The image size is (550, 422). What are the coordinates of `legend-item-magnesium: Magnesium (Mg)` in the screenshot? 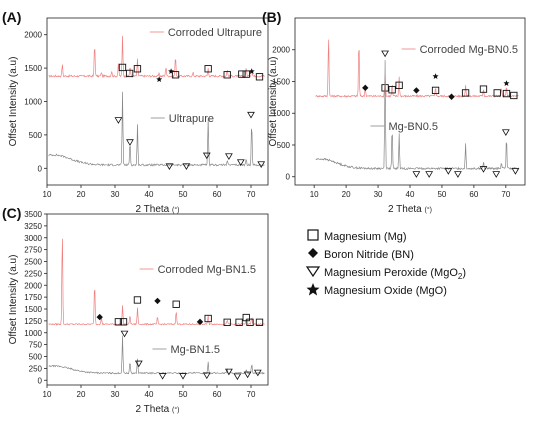 It's located at (357, 236).